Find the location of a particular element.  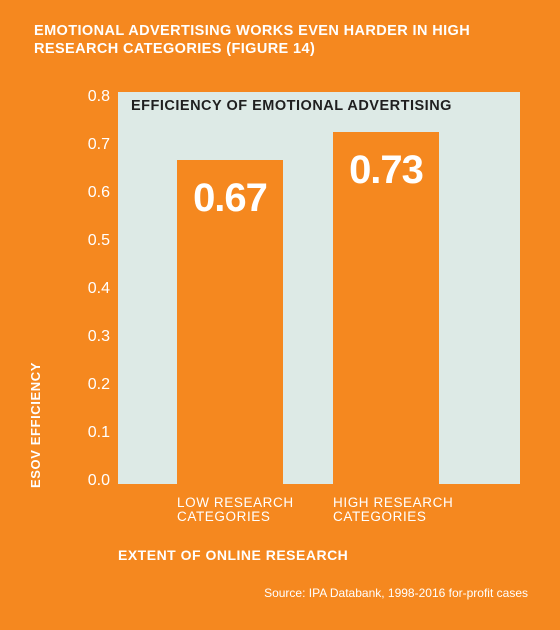

y-tick-label: 0.1 is located at coordinates (98, 432).